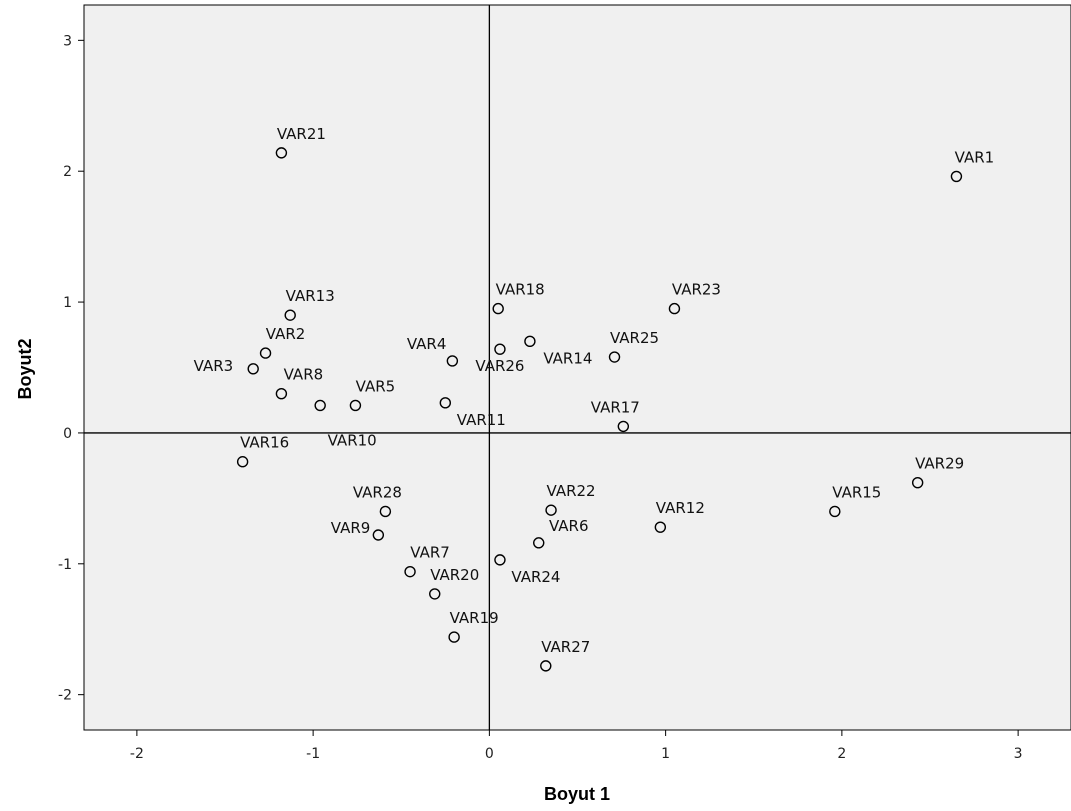 This screenshot has height=811, width=1071. I want to click on point-label: VAR15, so click(856, 492).